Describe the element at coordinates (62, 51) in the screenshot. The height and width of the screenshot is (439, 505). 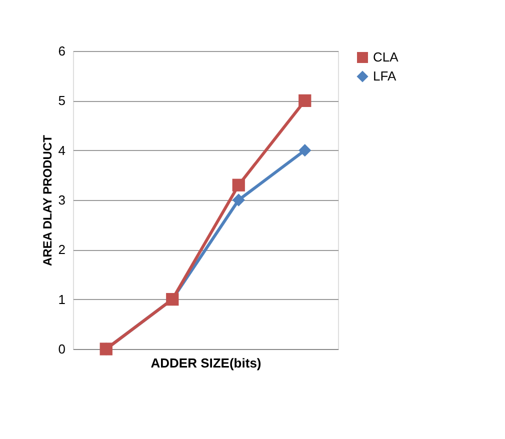
I see `y-tick-label: 6` at that location.